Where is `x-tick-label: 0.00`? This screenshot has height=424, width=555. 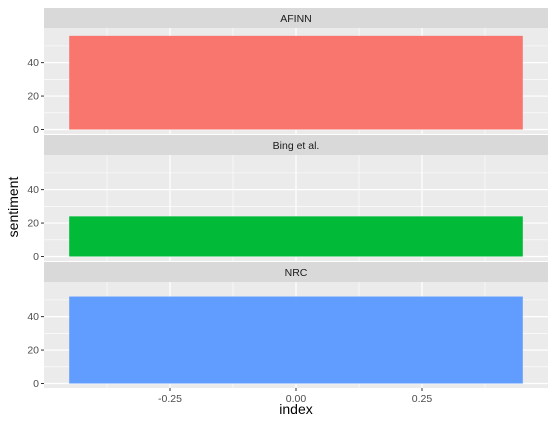
x-tick-label: 0.00 is located at coordinates (296, 399).